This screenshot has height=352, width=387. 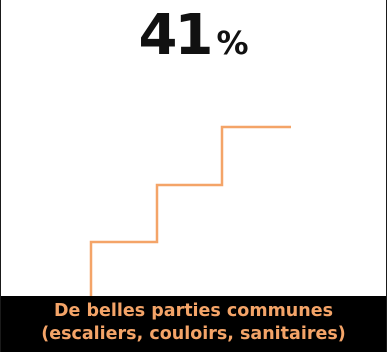 I want to click on stat-unit: %, so click(x=232, y=43).